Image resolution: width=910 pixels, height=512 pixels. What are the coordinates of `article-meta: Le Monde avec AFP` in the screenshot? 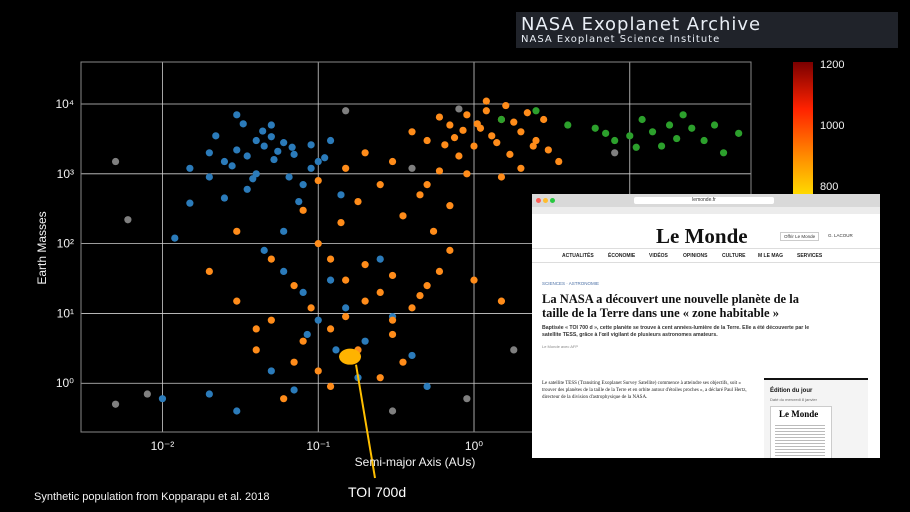 It's located at (560, 346).